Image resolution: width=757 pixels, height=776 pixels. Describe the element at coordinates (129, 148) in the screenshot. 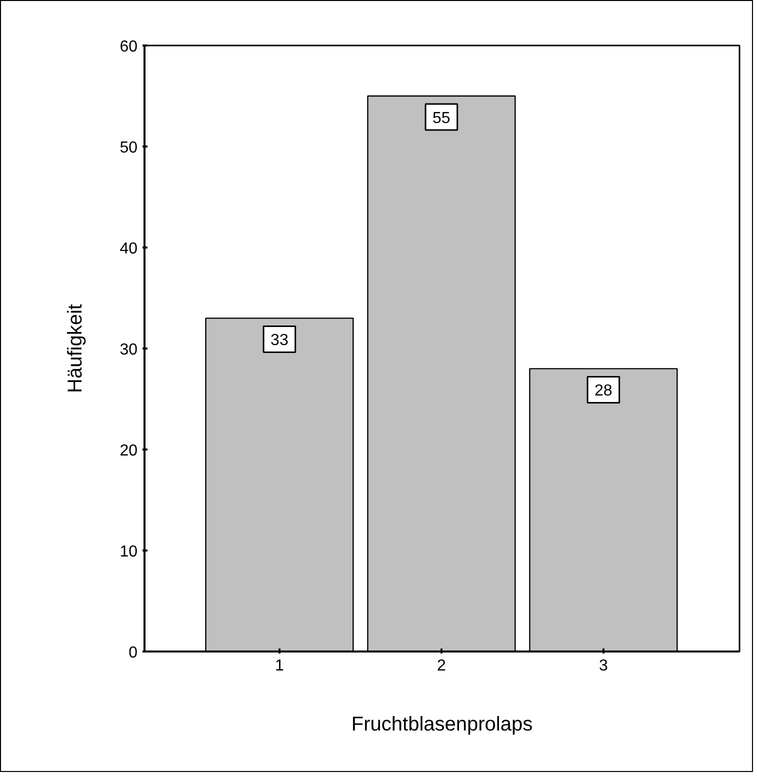

I see `y-tick-label: 50` at that location.